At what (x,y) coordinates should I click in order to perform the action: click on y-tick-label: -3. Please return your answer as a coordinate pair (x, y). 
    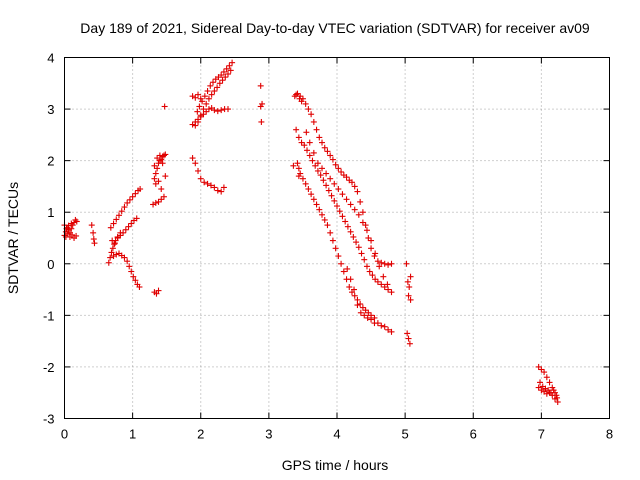
    Looking at the image, I should click on (49, 419).